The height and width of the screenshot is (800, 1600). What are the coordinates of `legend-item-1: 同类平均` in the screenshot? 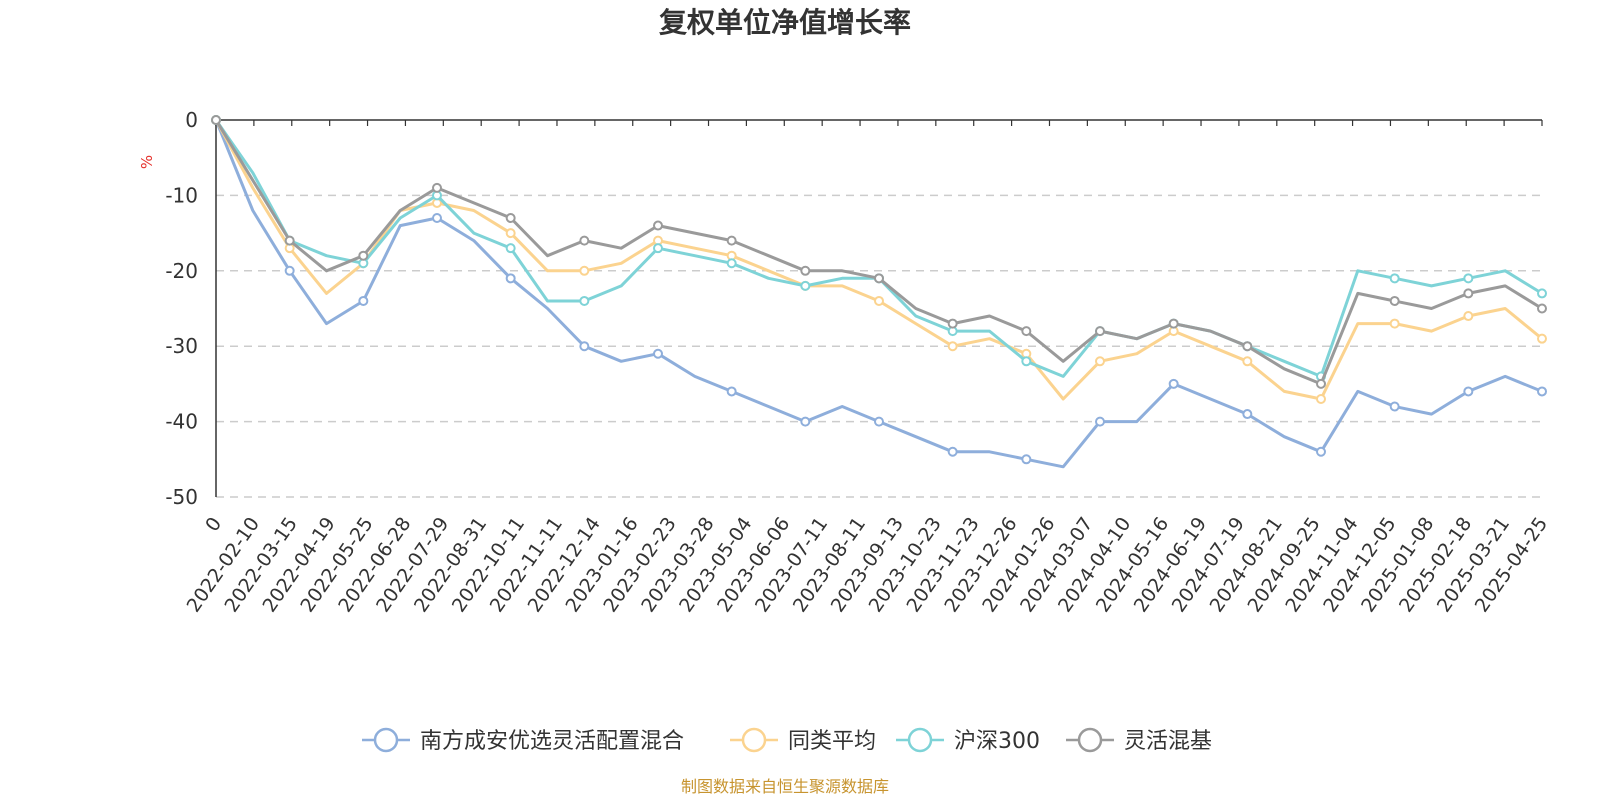 It's located at (803, 740).